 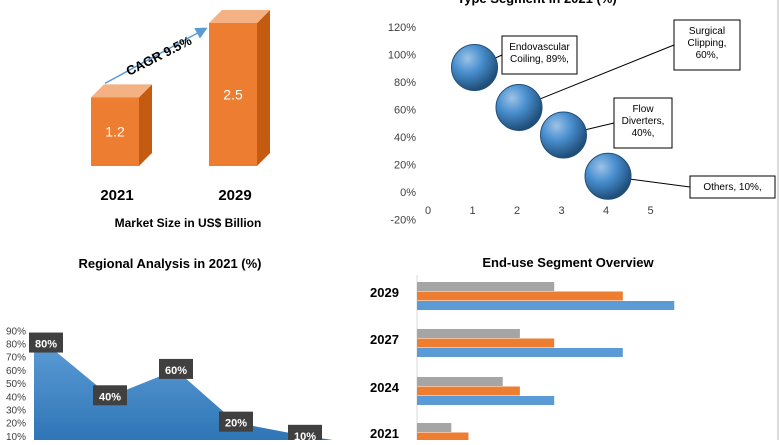 I want to click on right-border, so click(x=778, y=220).